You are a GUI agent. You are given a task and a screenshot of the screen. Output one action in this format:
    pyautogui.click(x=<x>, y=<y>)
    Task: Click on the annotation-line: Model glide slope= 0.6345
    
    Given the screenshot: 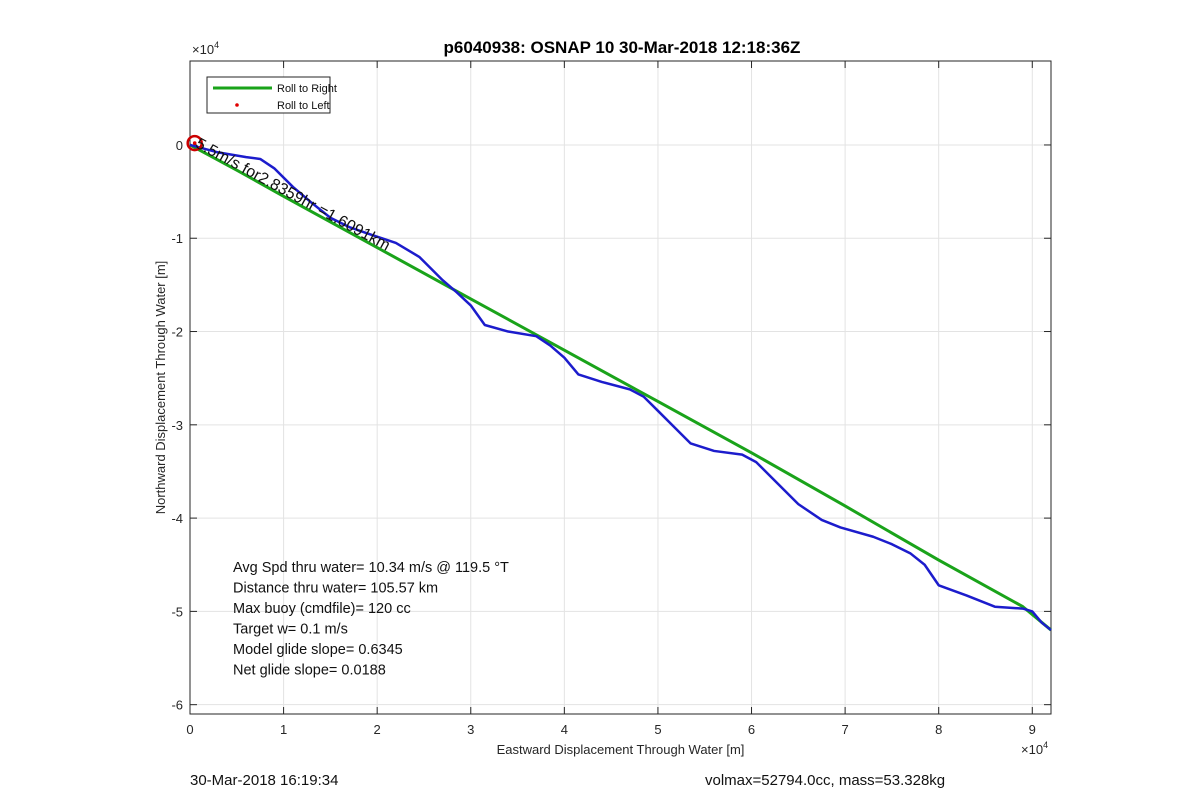 What is the action you would take?
    pyautogui.click(x=318, y=650)
    